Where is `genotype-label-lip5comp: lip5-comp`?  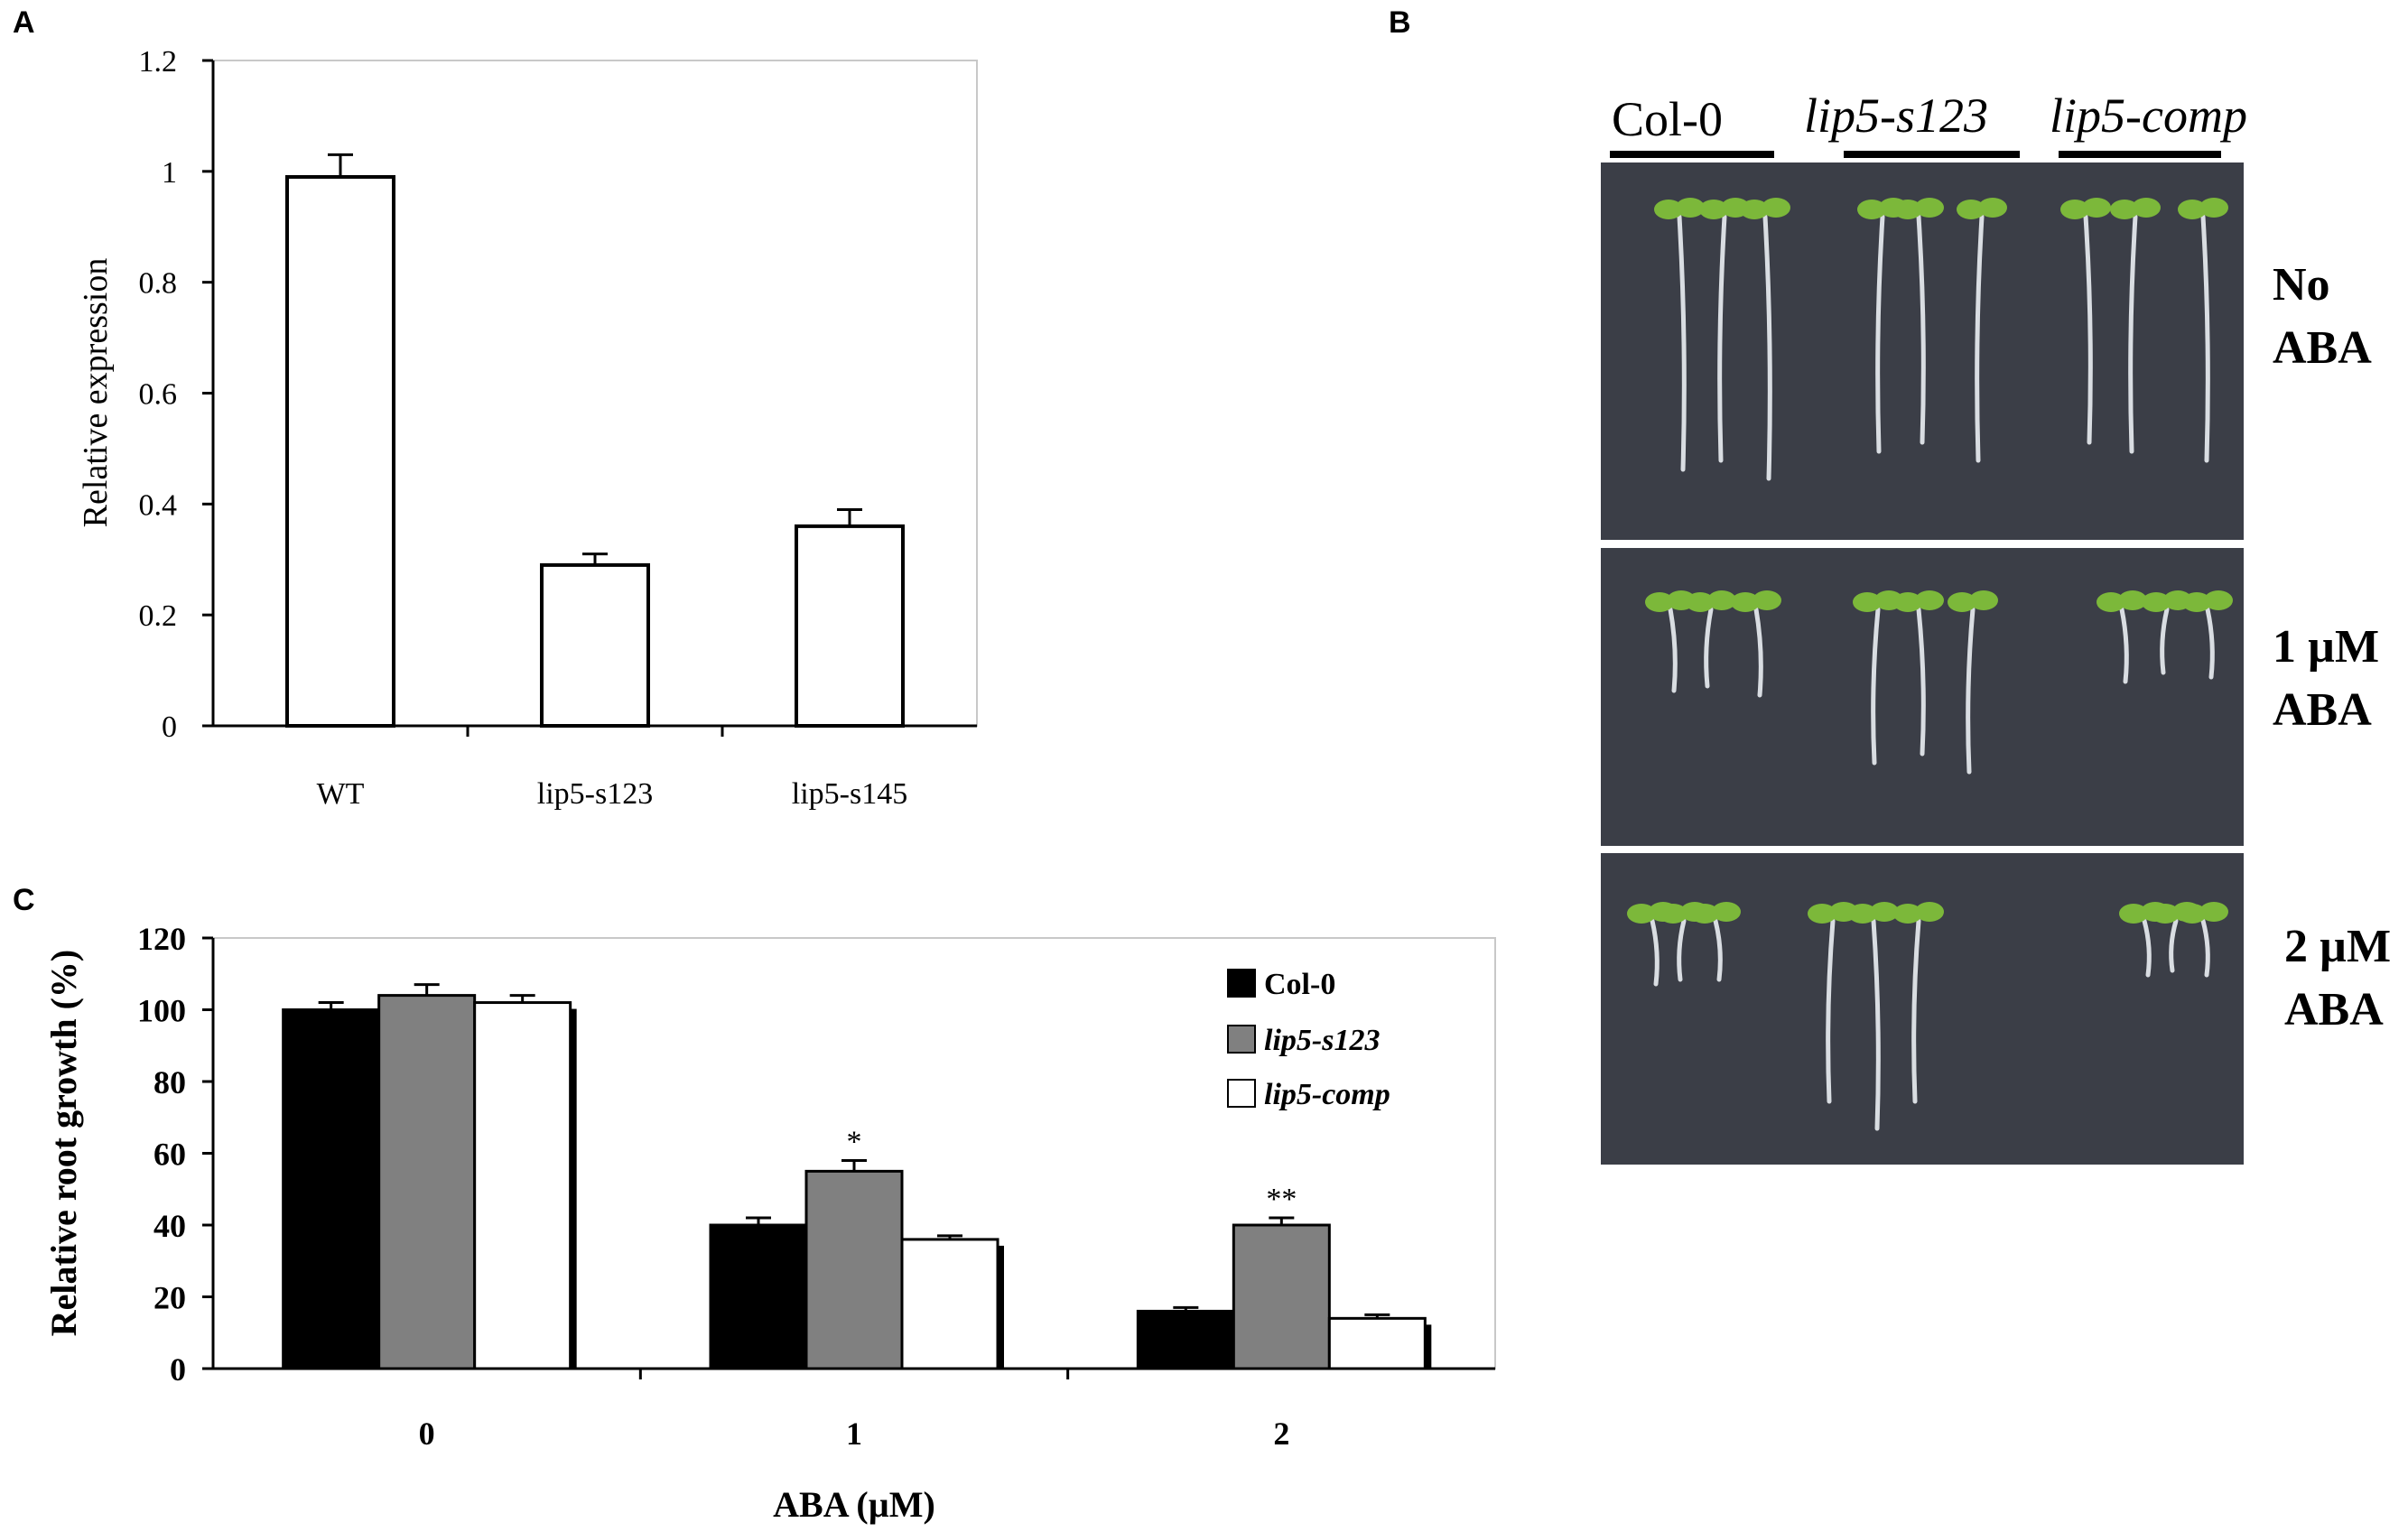
genotype-label-lip5comp: lip5-comp is located at coordinates (2148, 115).